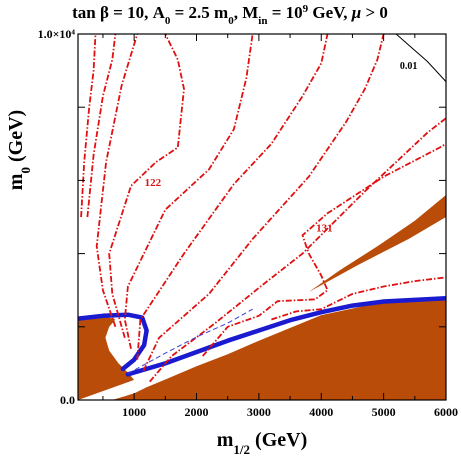  Describe the element at coordinates (241, 449) in the screenshot. I see `x-axis-label-sub: 1/2` at that location.